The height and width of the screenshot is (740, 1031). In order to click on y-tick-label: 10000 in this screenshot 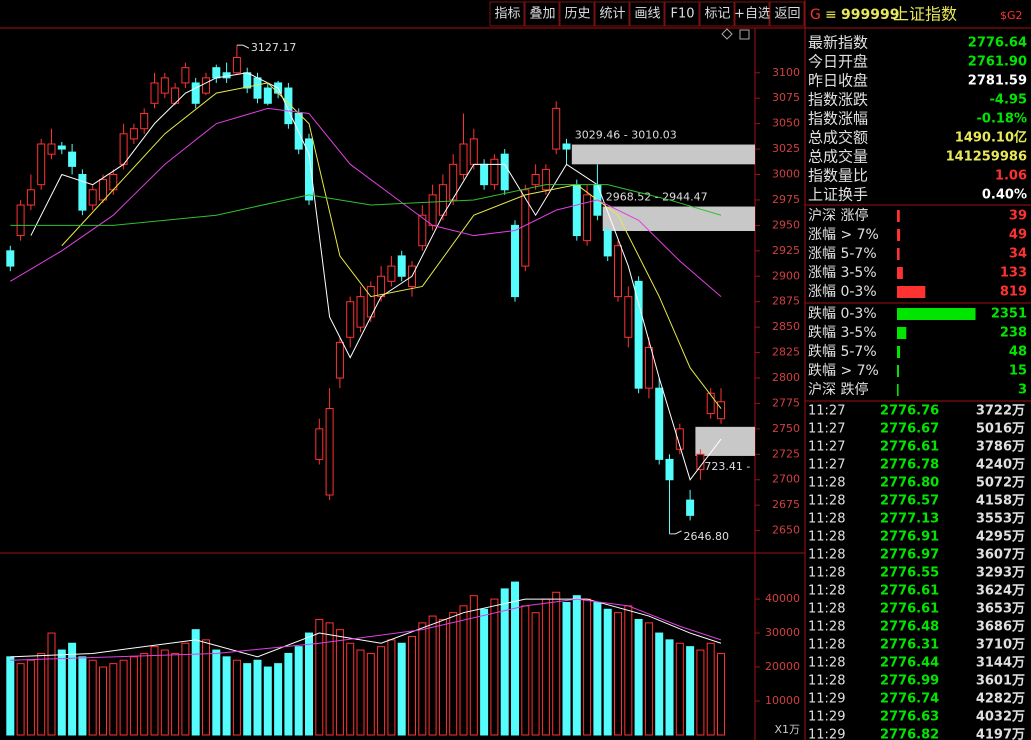, I will do `click(782, 700)`.